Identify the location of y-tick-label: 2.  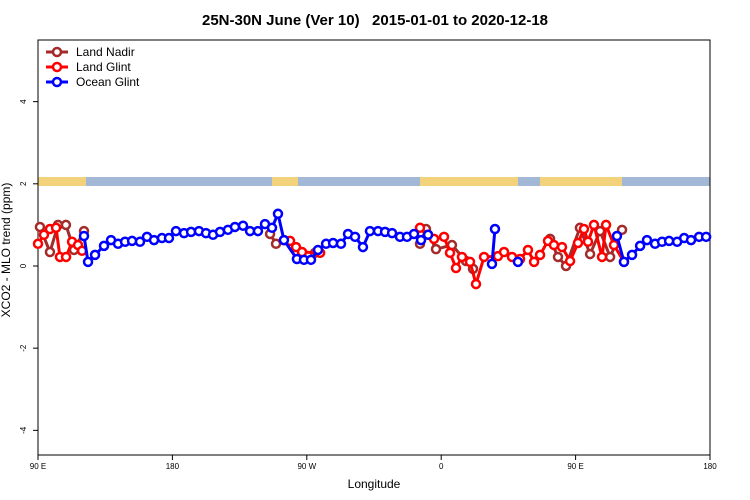
(23, 183).